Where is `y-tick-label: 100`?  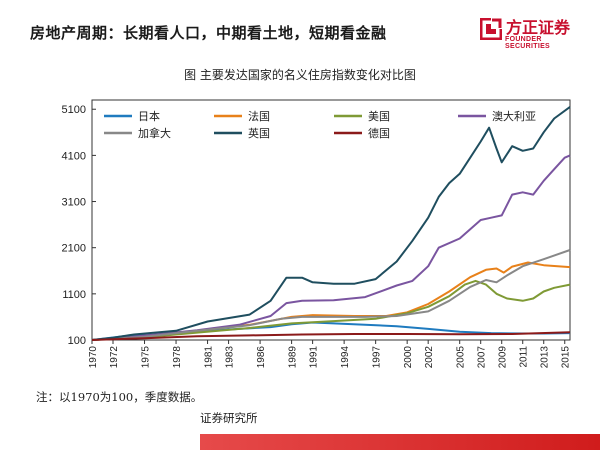 y-tick-label: 100 is located at coordinates (77, 341).